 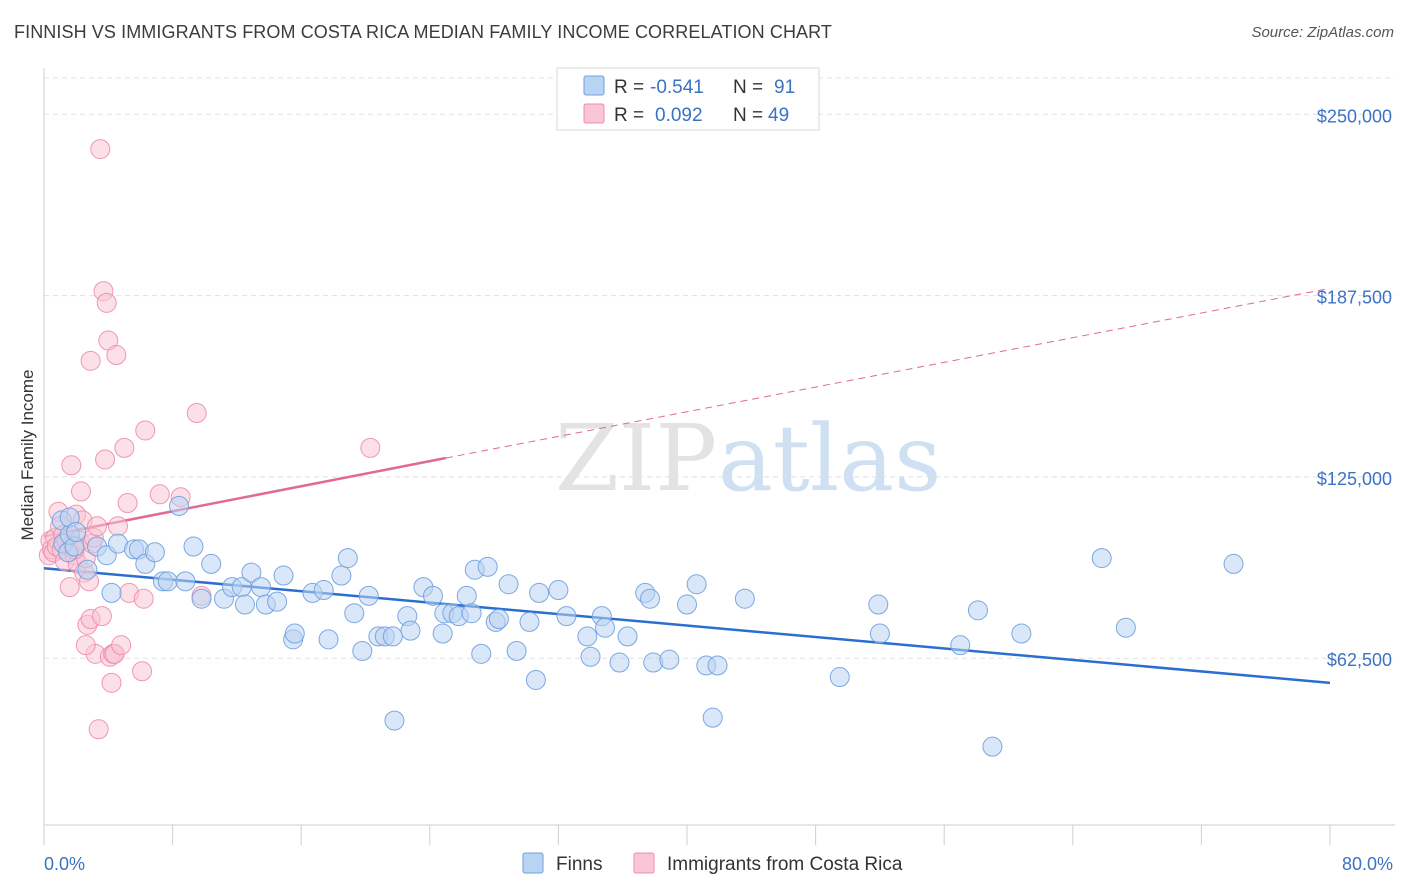 What do you see at coordinates (829, 458) in the screenshot?
I see `watermark-atlas: atlas` at bounding box center [829, 458].